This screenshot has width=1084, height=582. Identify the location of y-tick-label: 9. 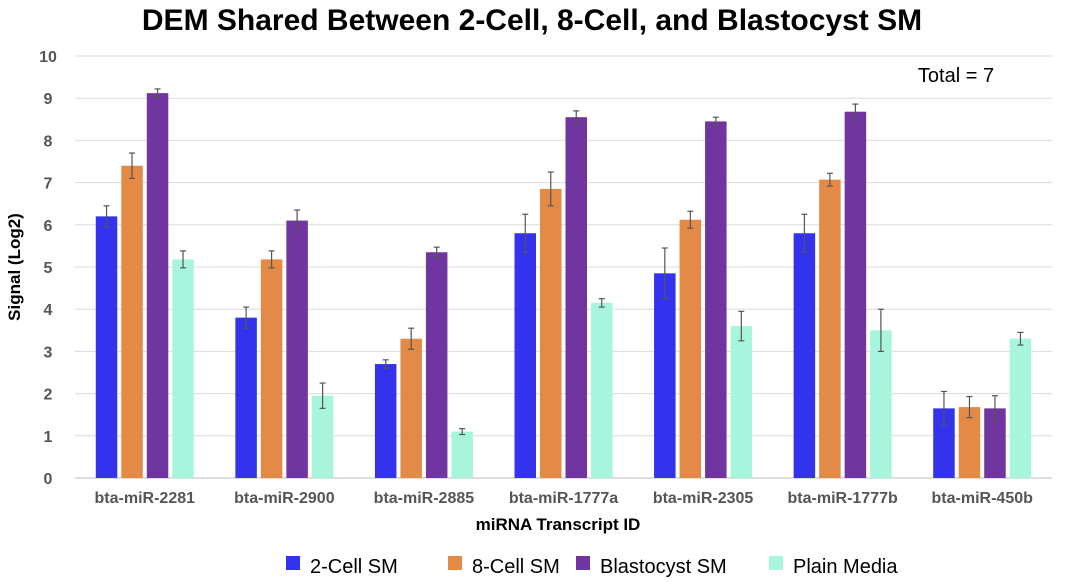
(48, 99).